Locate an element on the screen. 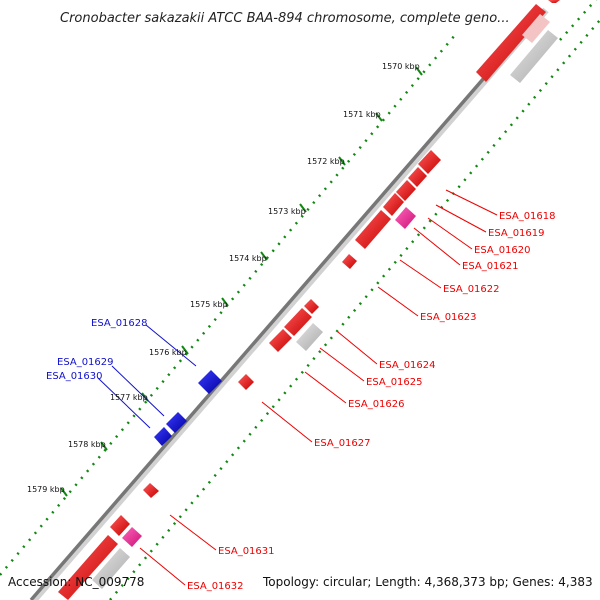  corner-dotted-guide is located at coordinates (578, 20).